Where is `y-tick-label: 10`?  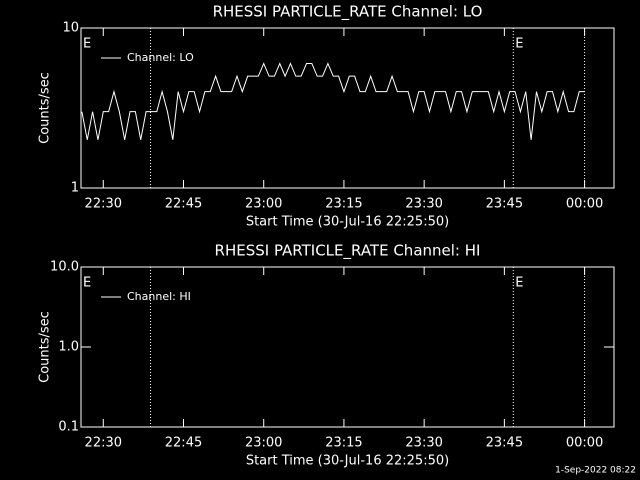
y-tick-label: 10 is located at coordinates (70, 28).